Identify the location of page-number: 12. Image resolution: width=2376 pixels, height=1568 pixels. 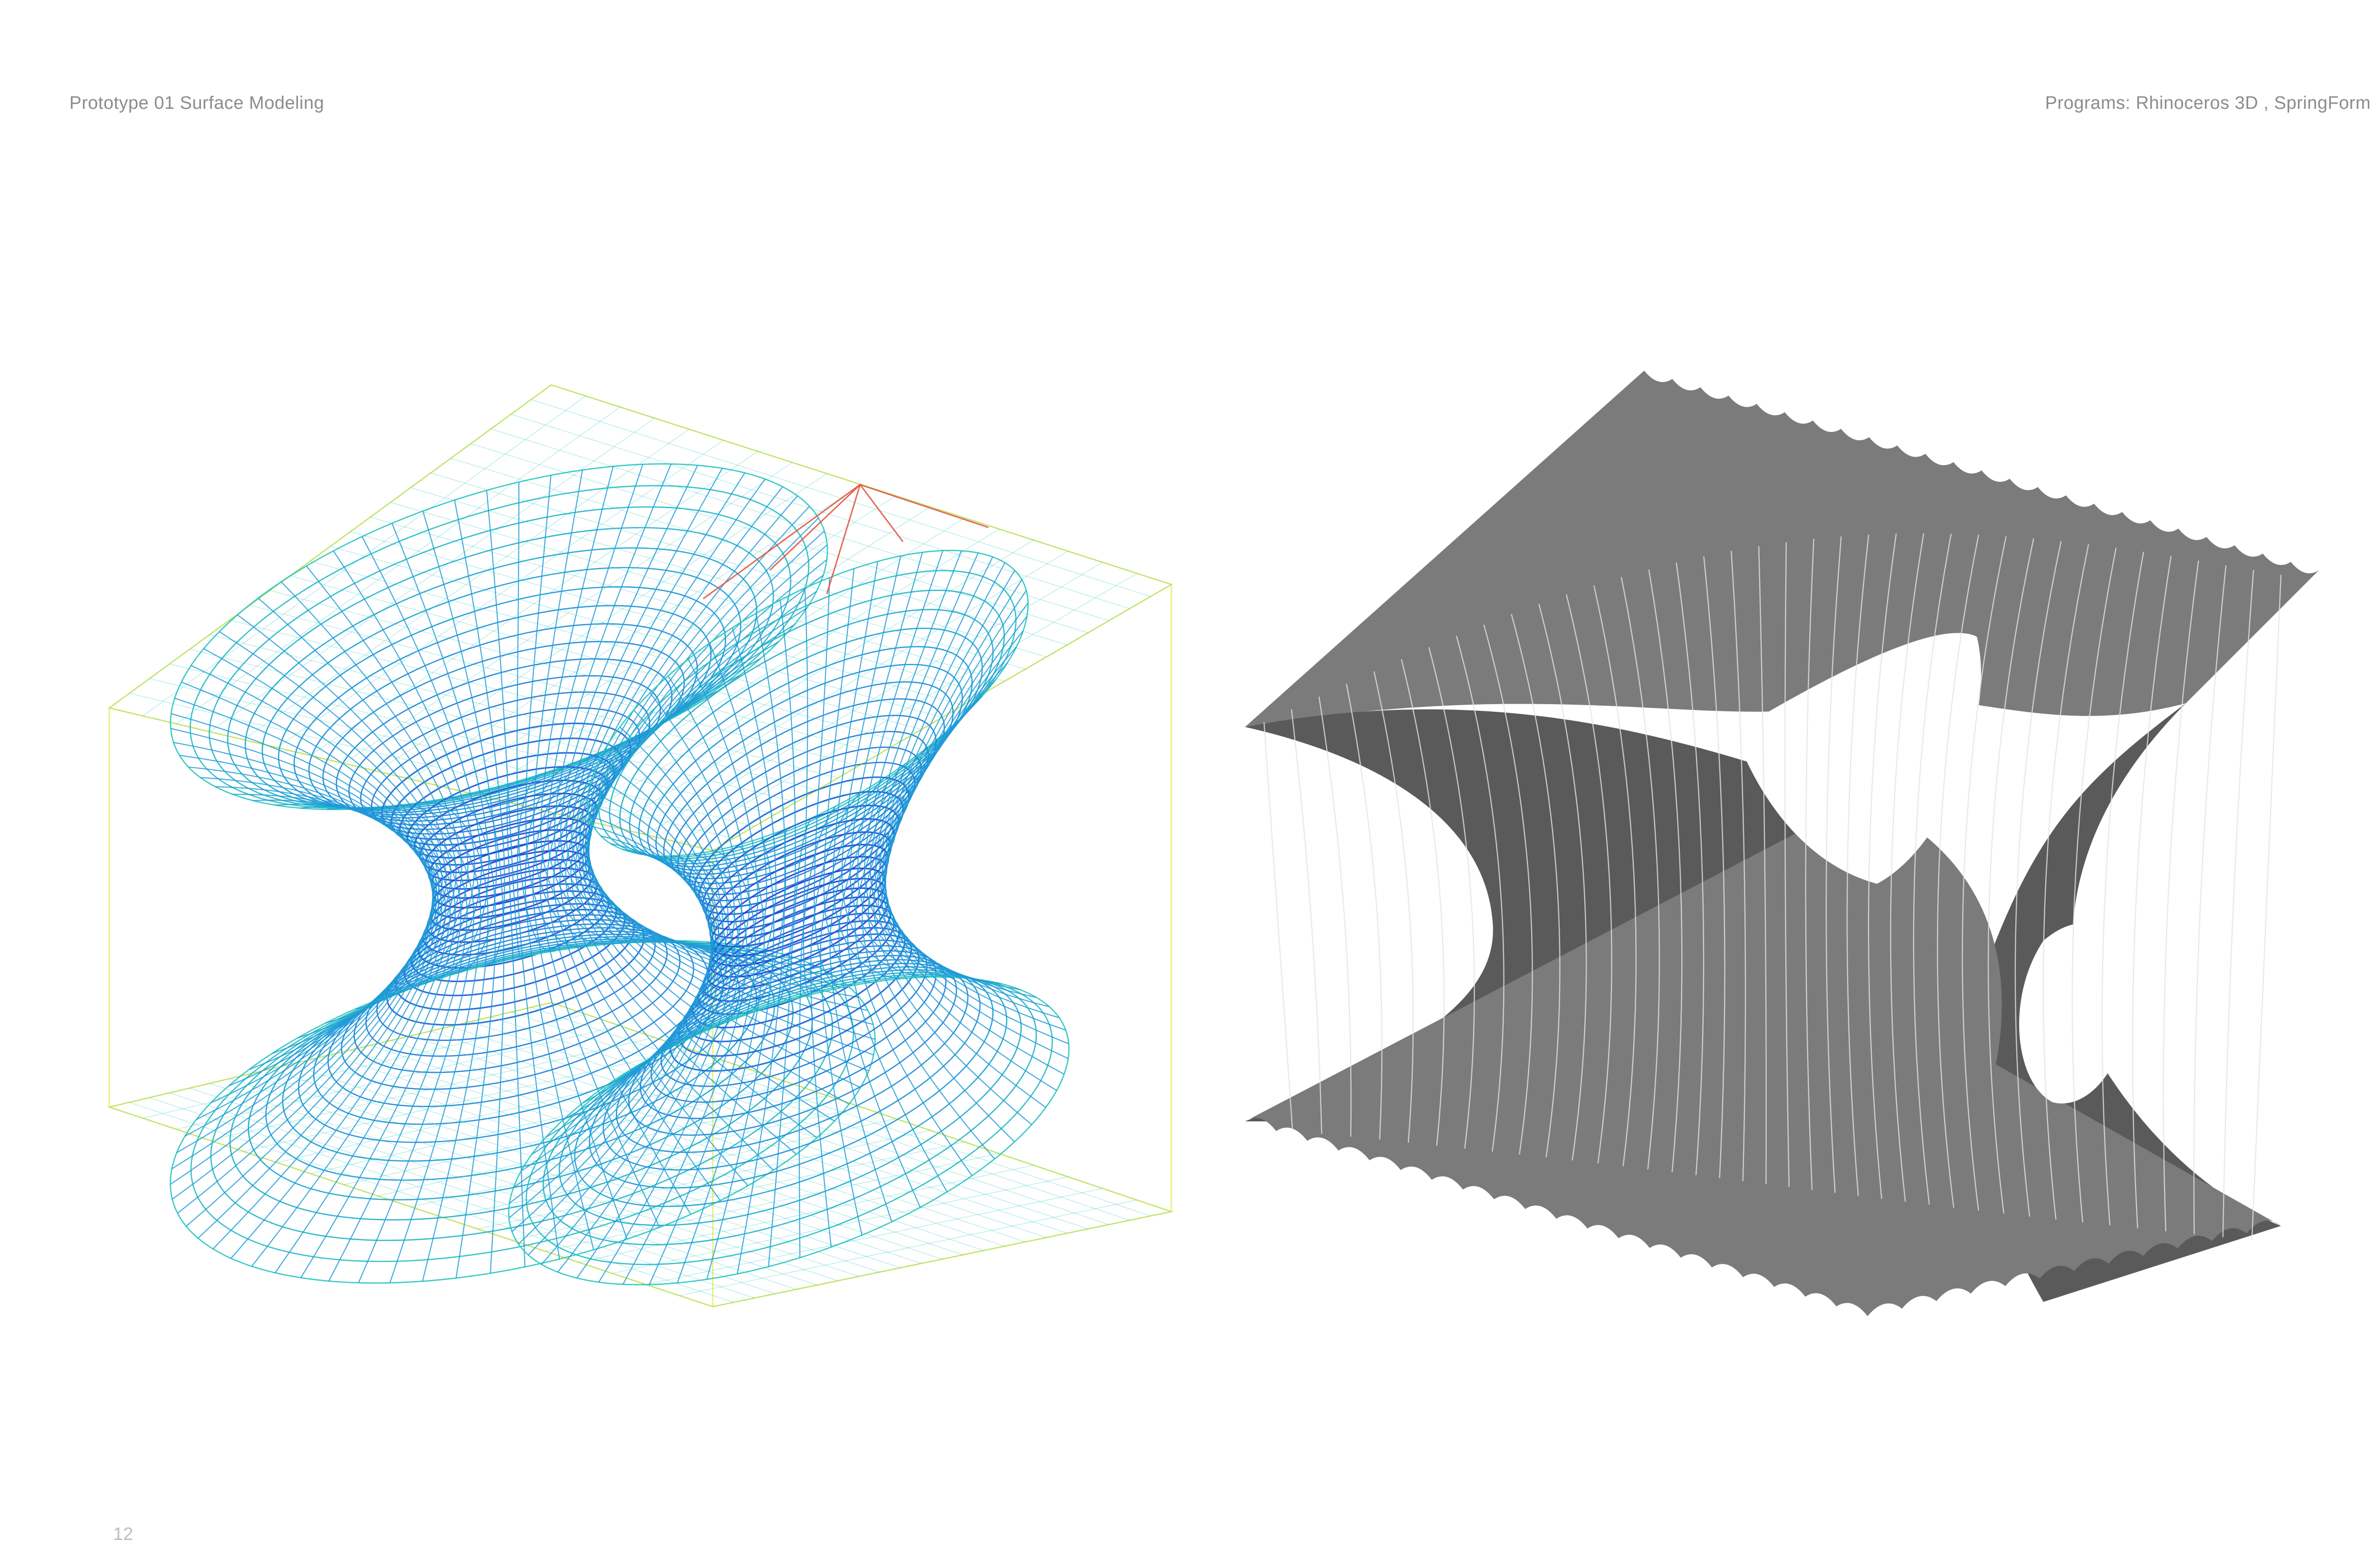
(123, 1534).